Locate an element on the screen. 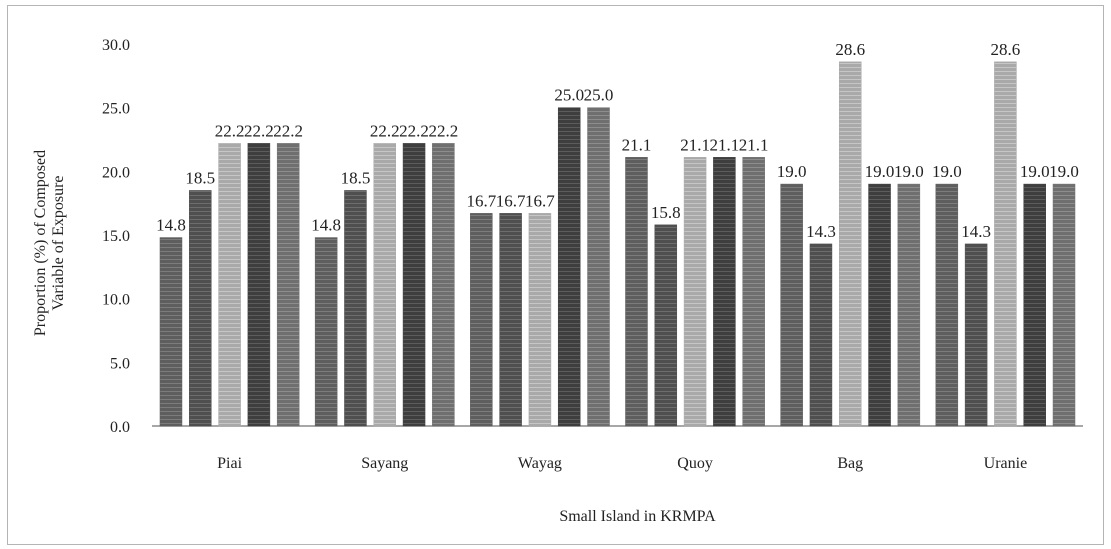 The image size is (1111, 549). y-tick-label: 0.0 is located at coordinates (120, 427).